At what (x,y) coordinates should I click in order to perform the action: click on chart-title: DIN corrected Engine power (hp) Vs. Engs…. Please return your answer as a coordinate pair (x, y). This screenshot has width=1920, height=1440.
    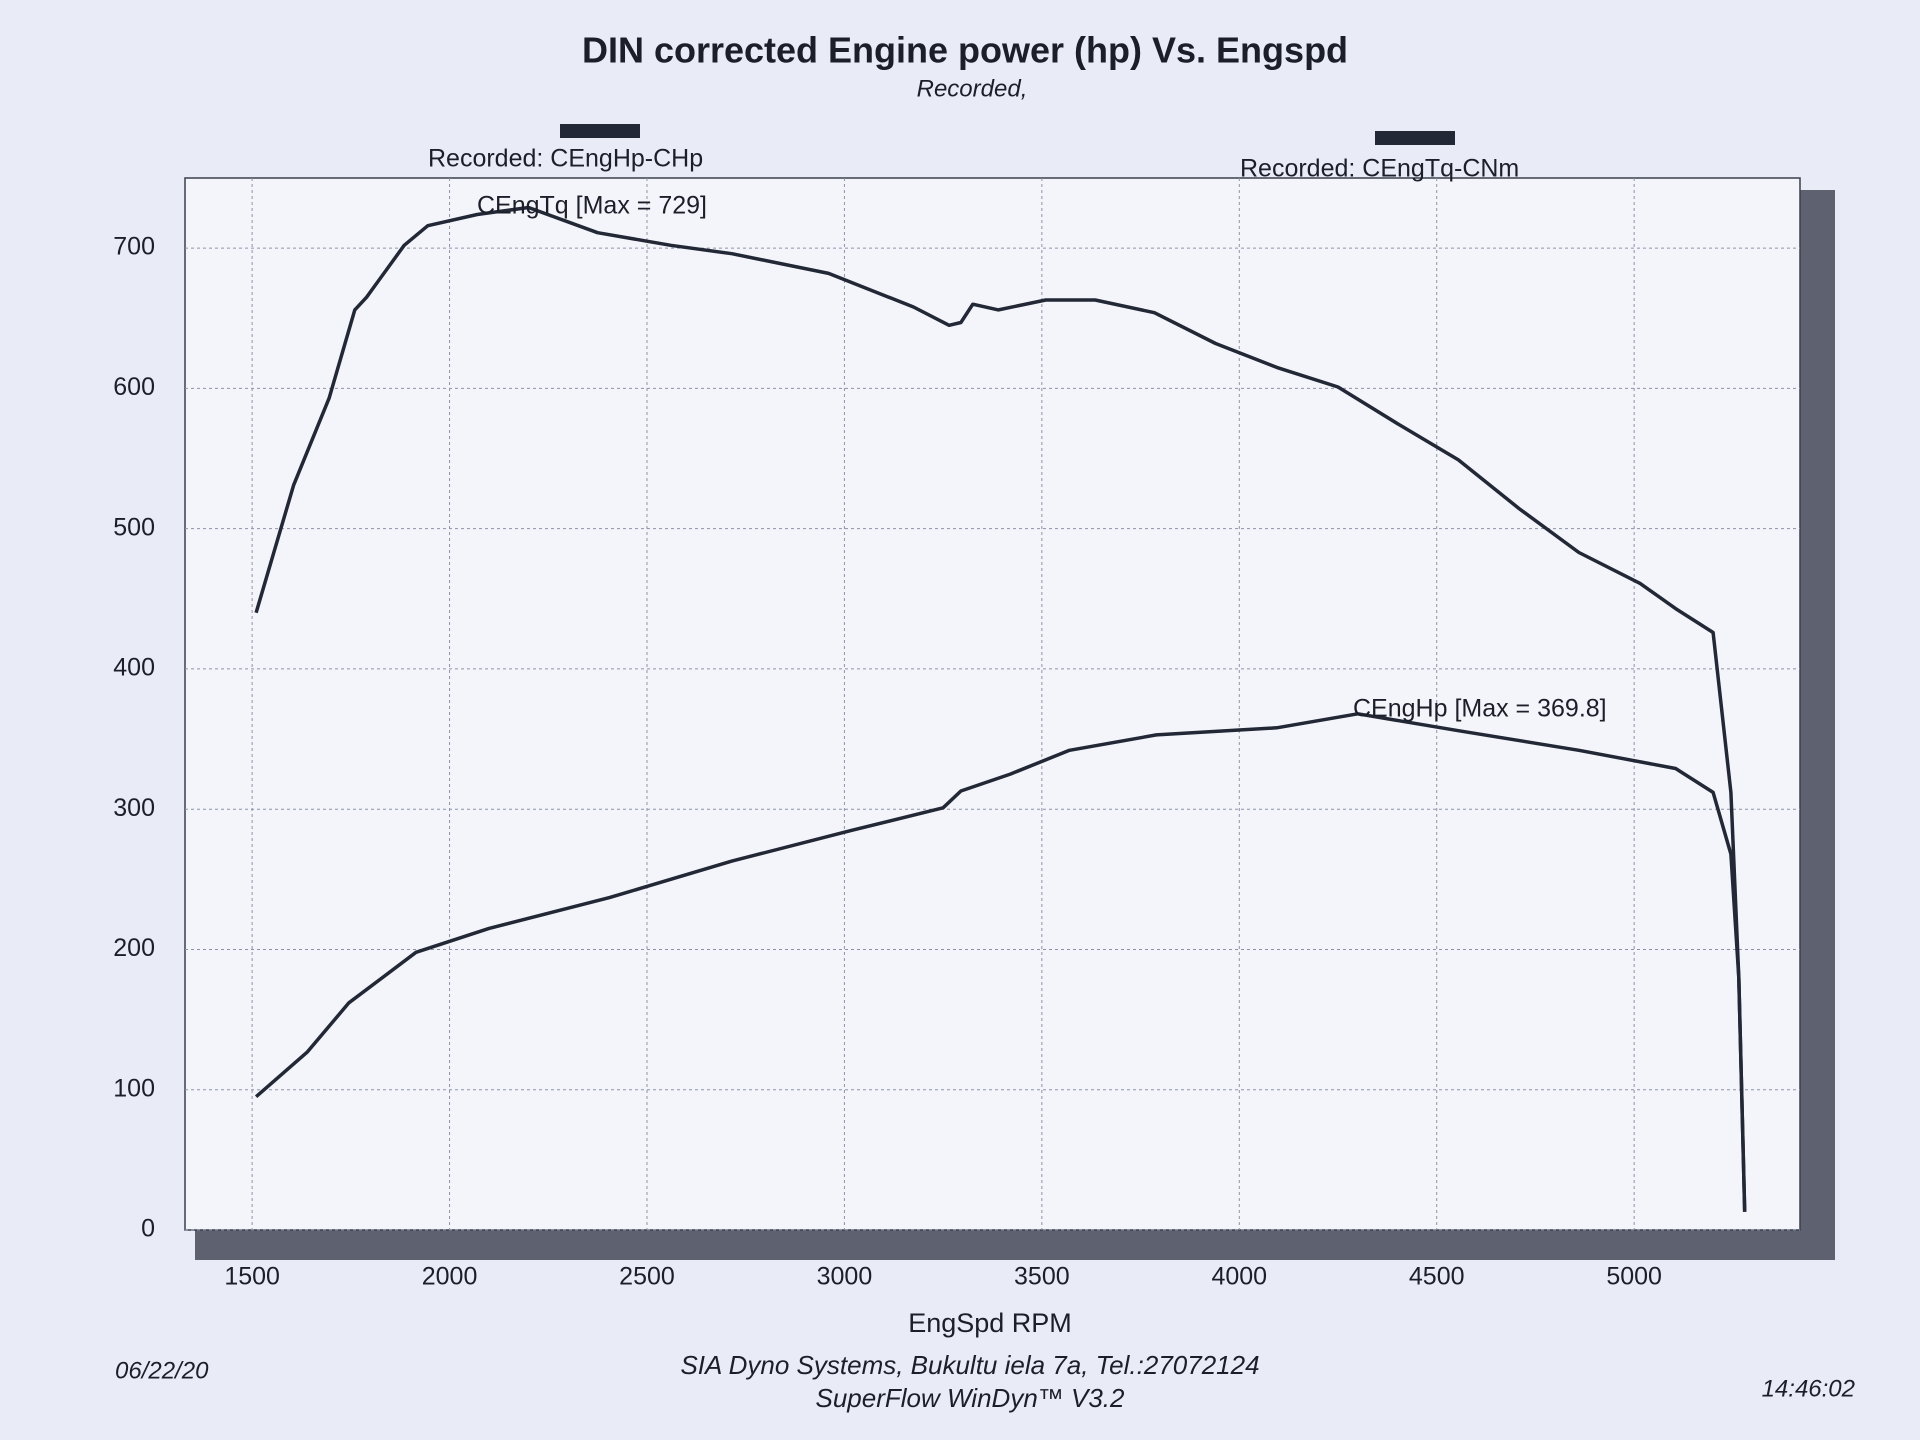
    Looking at the image, I should click on (965, 50).